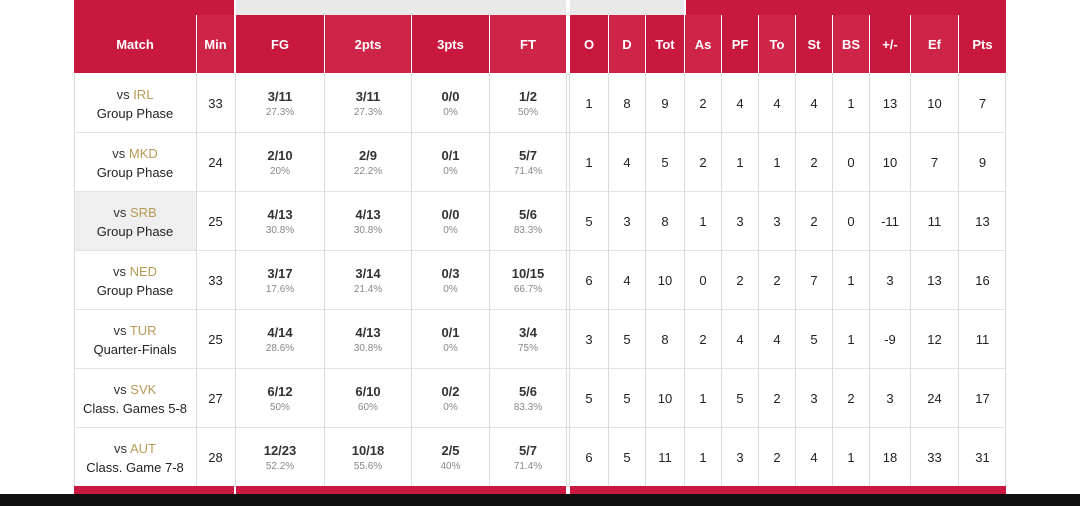 This screenshot has height=506, width=1080. Describe the element at coordinates (135, 280) in the screenshot. I see `match-cell: vs NED Group Phase` at that location.